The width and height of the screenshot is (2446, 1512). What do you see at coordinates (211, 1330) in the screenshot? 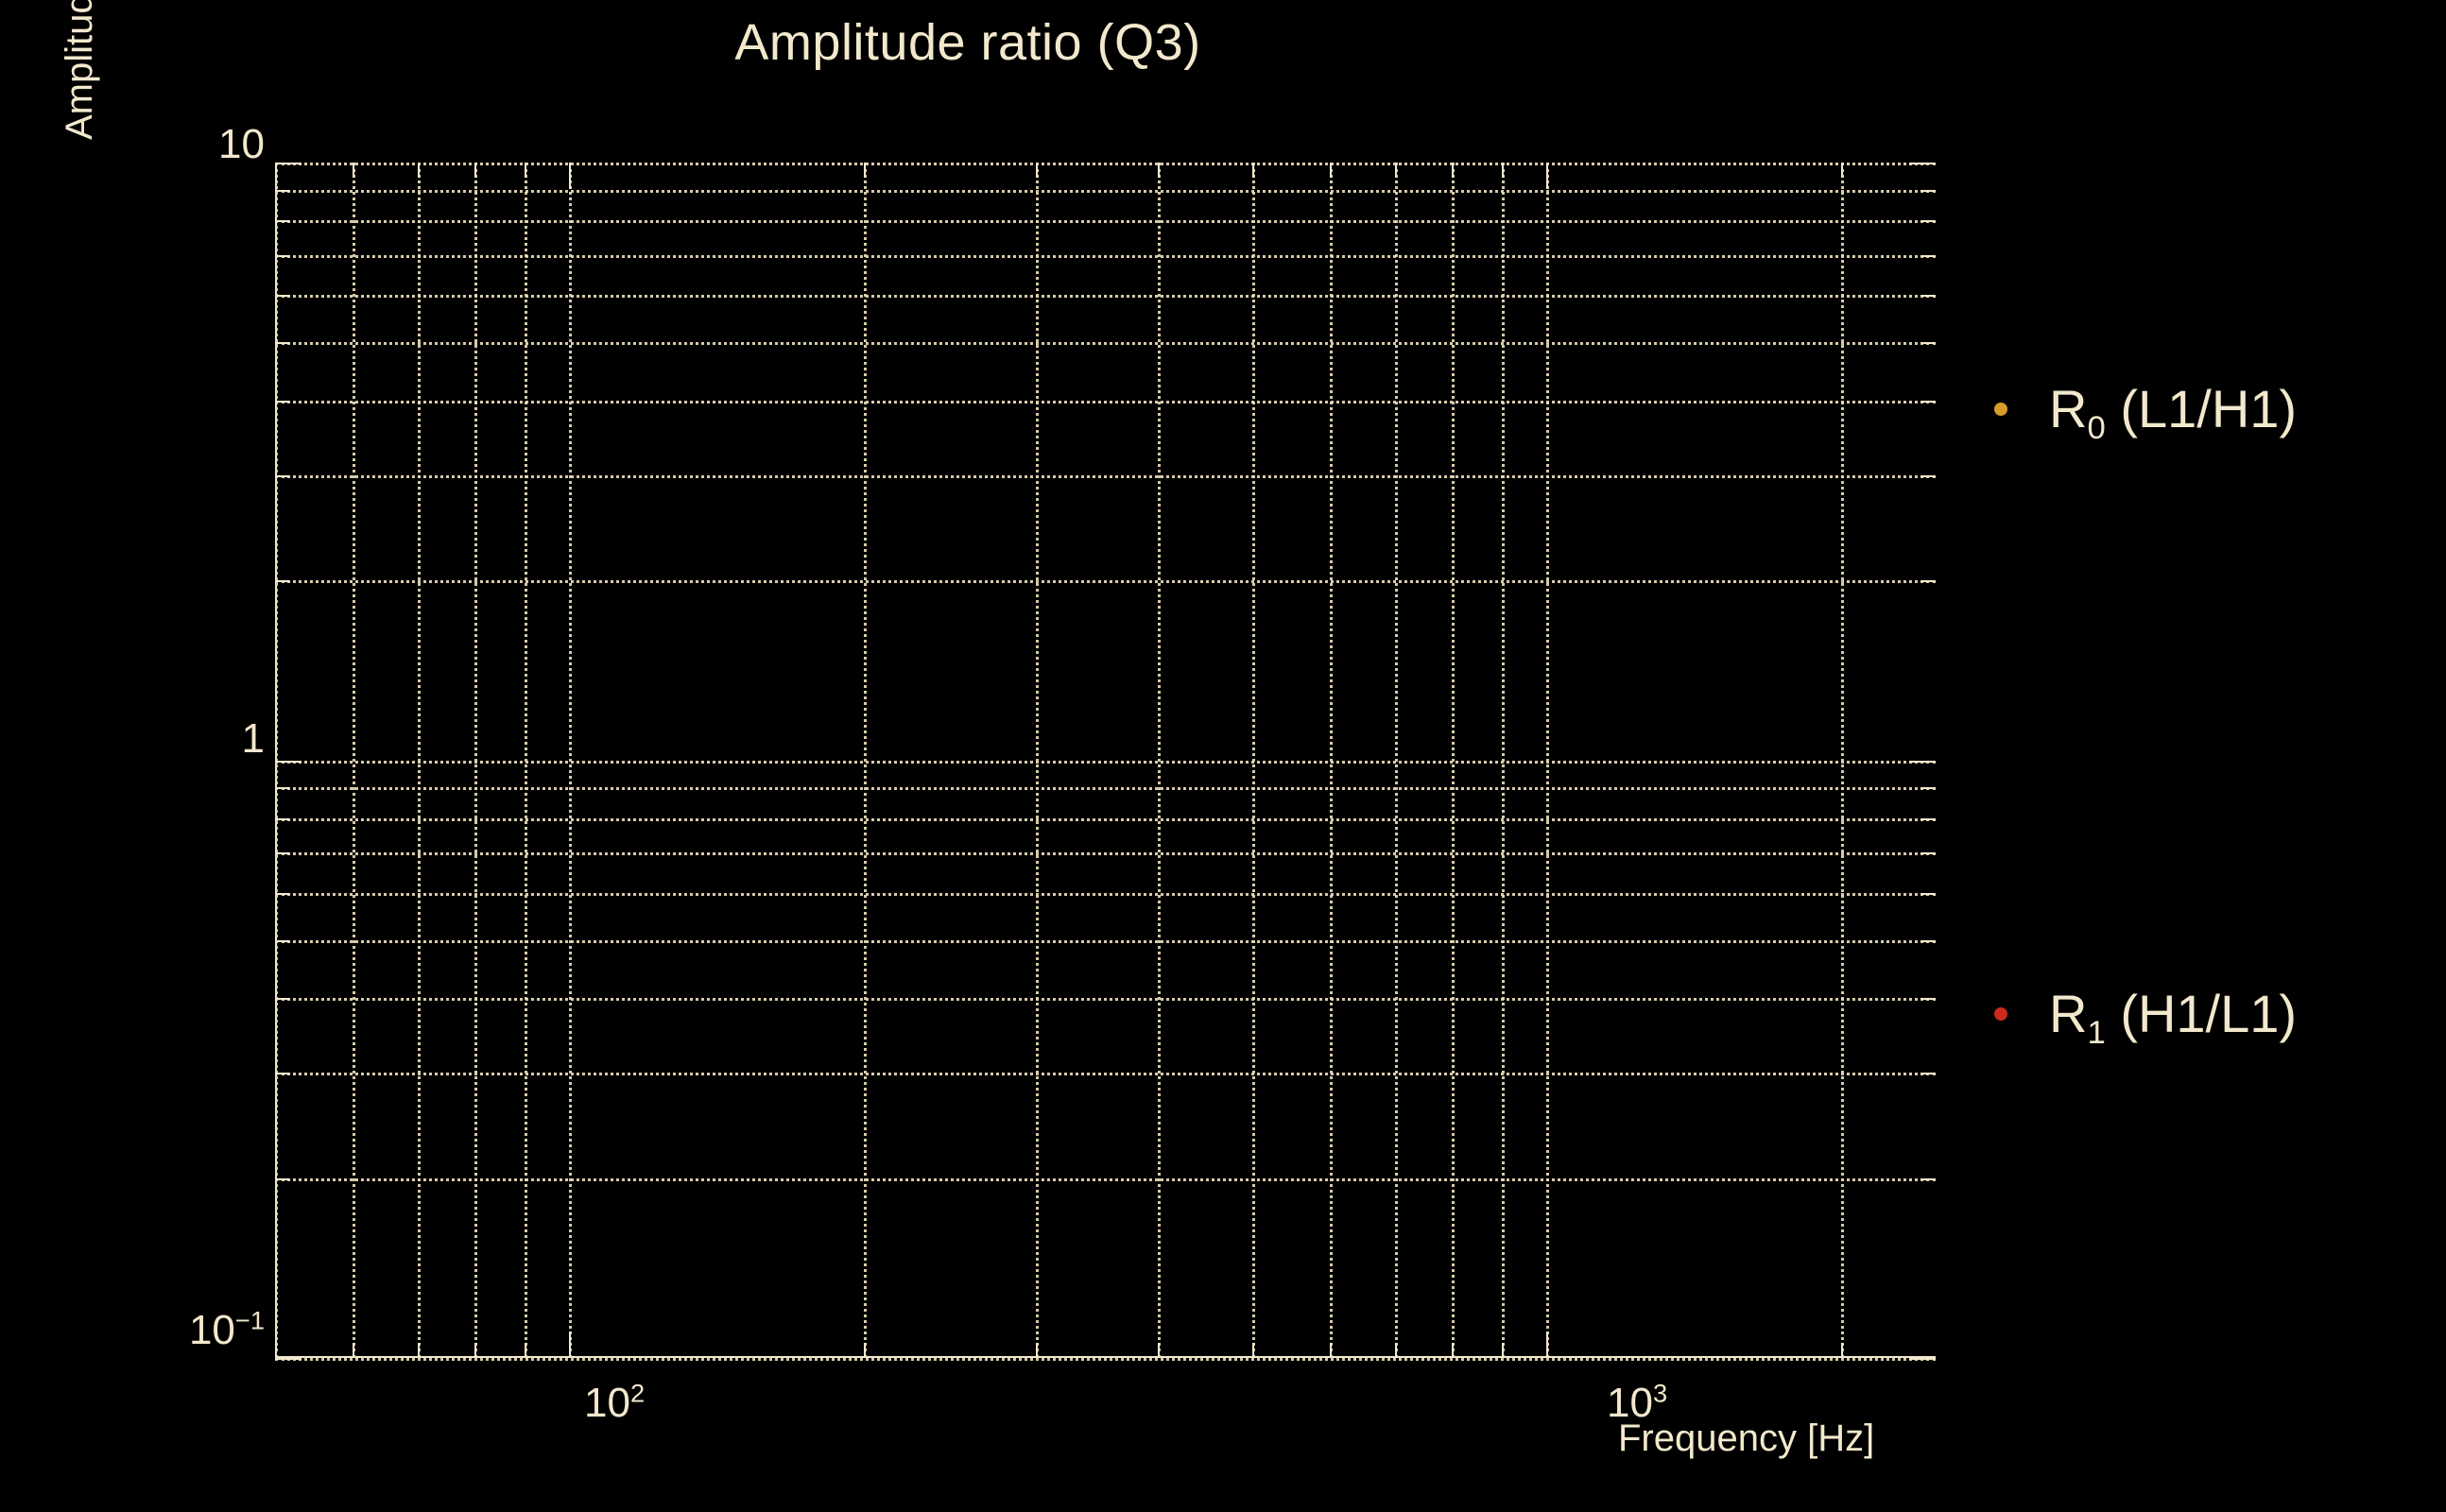
I see `y-tick-label-0.1-mantissa: 10` at bounding box center [211, 1330].